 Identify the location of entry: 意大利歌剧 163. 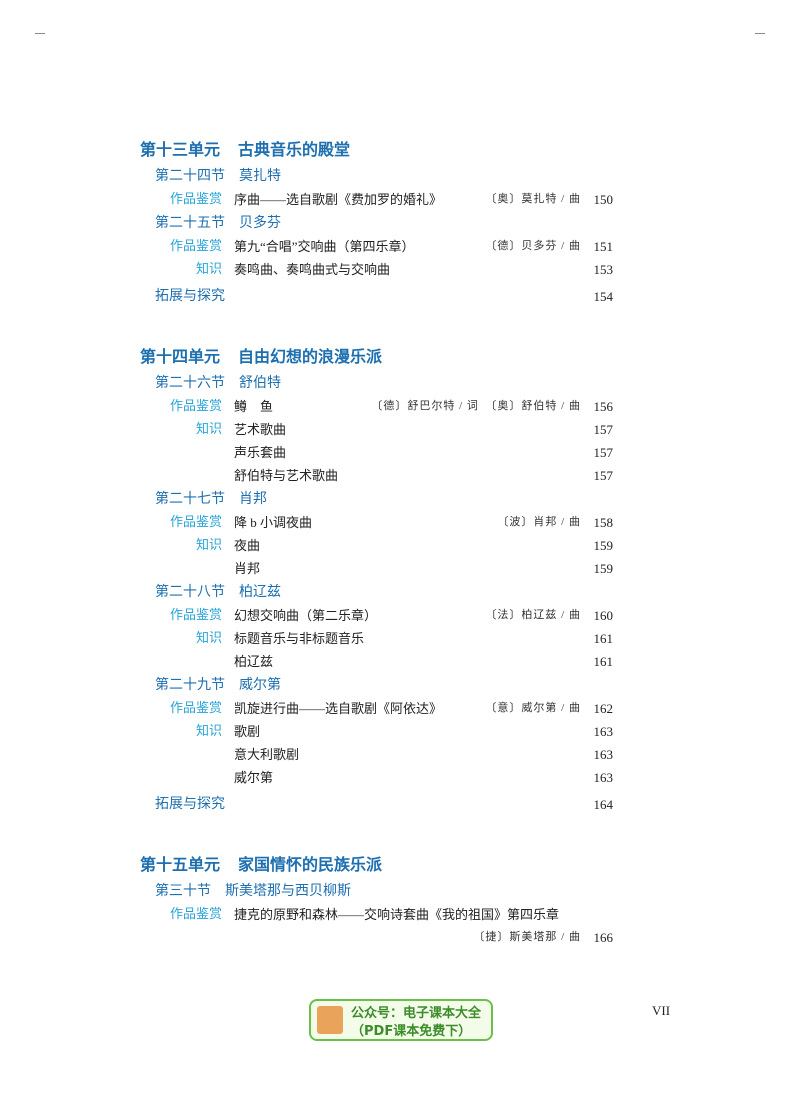
(400, 754).